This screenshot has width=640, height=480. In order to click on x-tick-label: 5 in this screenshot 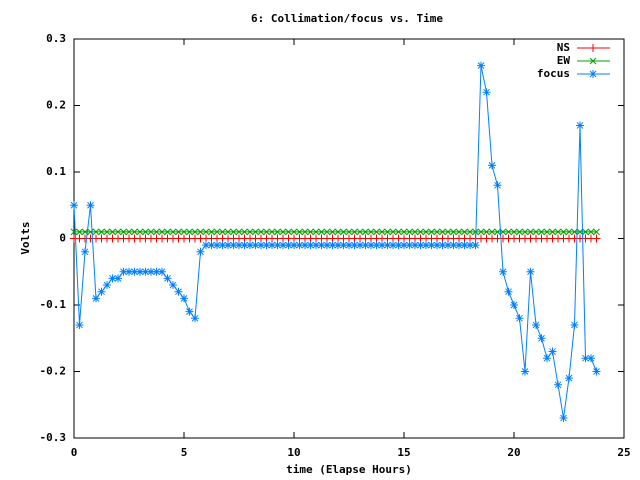, I will do `click(184, 452)`.